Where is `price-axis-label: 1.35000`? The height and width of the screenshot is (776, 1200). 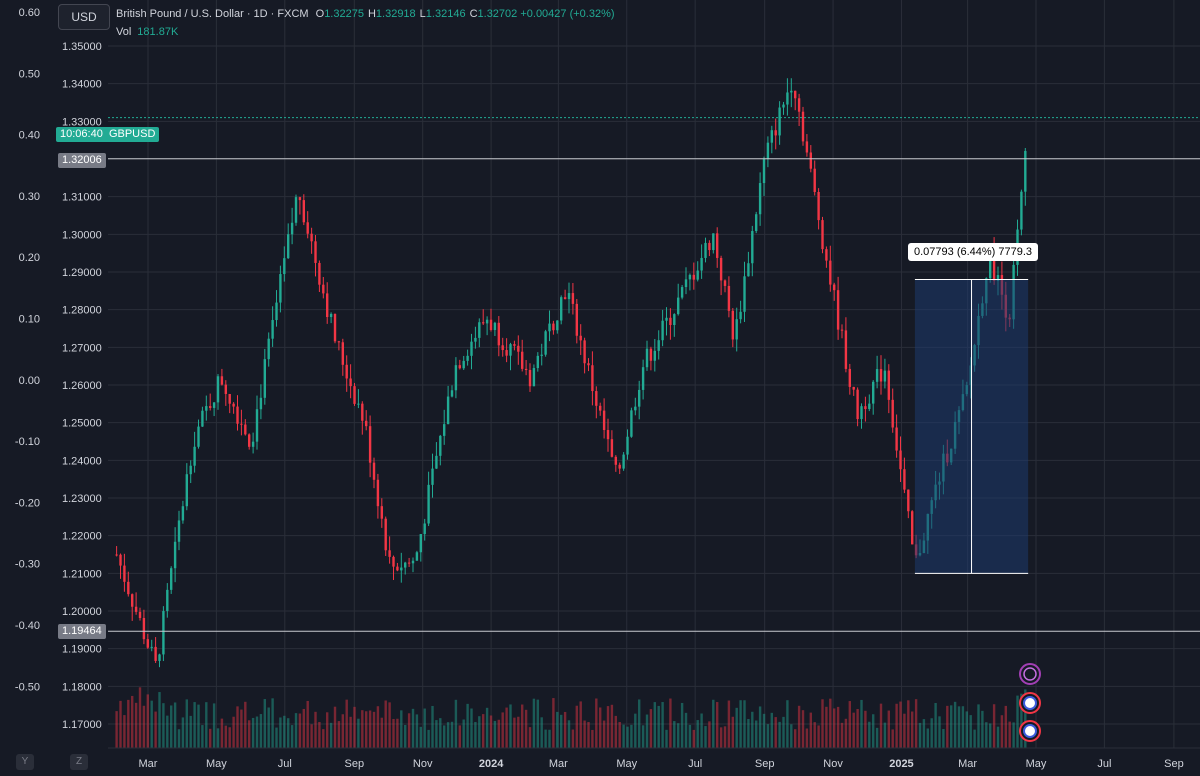
price-axis-label: 1.35000 is located at coordinates (82, 47).